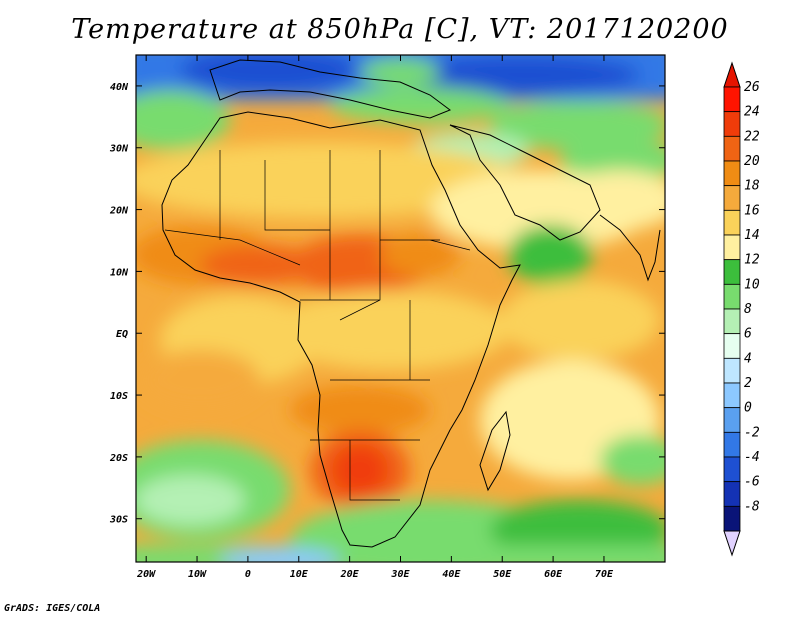  I want to click on lon-label: 70E, so click(604, 574).